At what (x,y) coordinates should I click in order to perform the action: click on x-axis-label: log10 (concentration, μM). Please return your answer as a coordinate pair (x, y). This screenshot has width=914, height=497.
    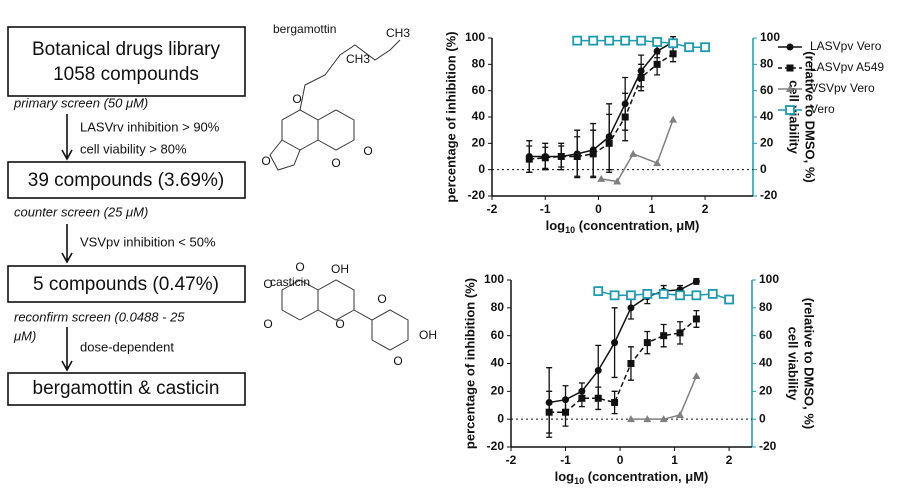
    Looking at the image, I should click on (623, 226).